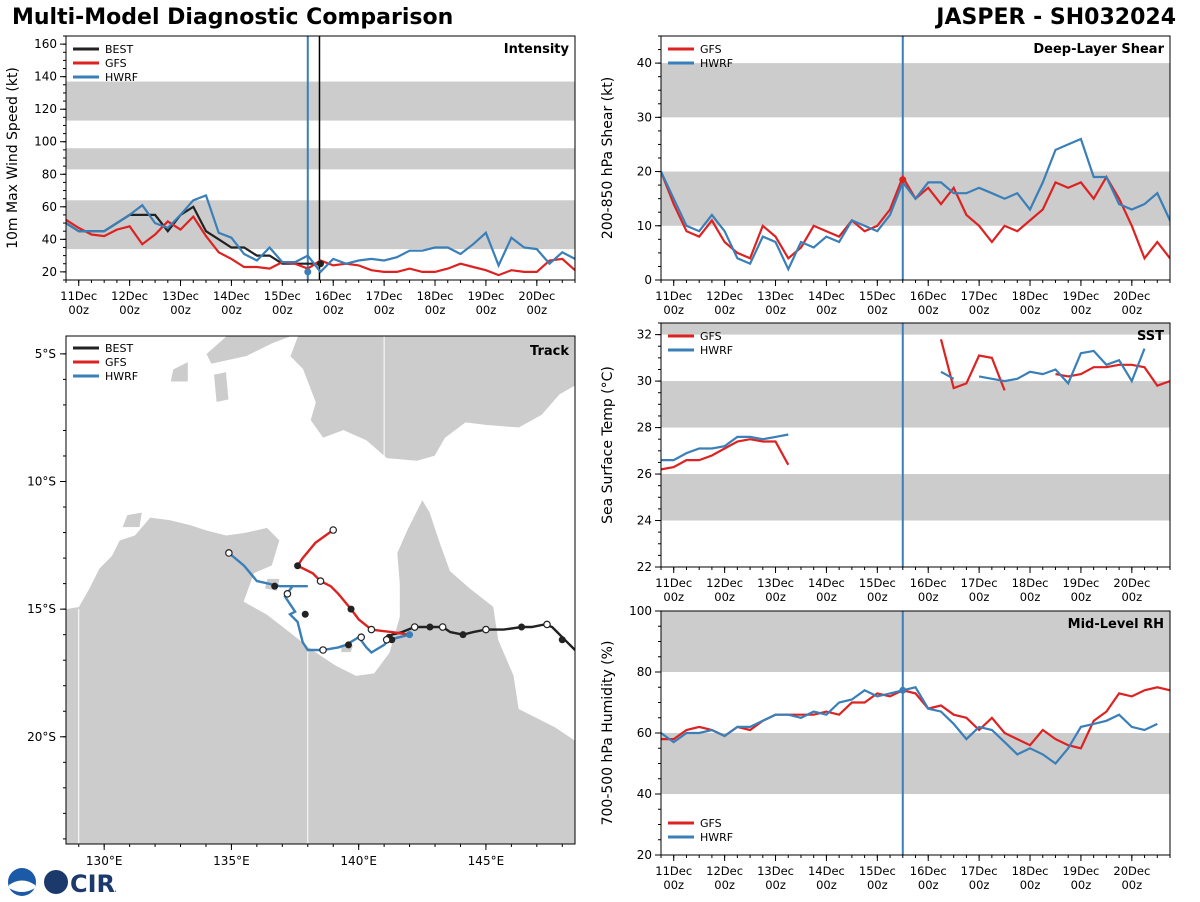  Describe the element at coordinates (979, 871) in the screenshot. I see `rh-xtick-label: 17Dec` at that location.